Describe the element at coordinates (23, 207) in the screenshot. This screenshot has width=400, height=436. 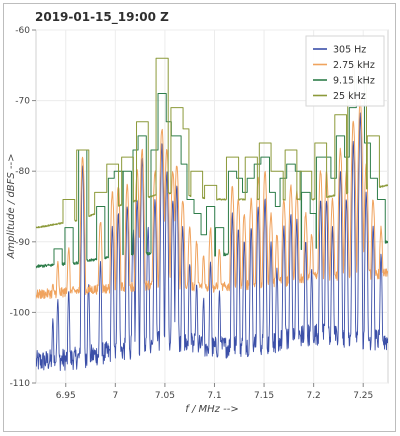
I see `y-axis-ticks: -60 -70 -80 -90 -100 -110` at that location.